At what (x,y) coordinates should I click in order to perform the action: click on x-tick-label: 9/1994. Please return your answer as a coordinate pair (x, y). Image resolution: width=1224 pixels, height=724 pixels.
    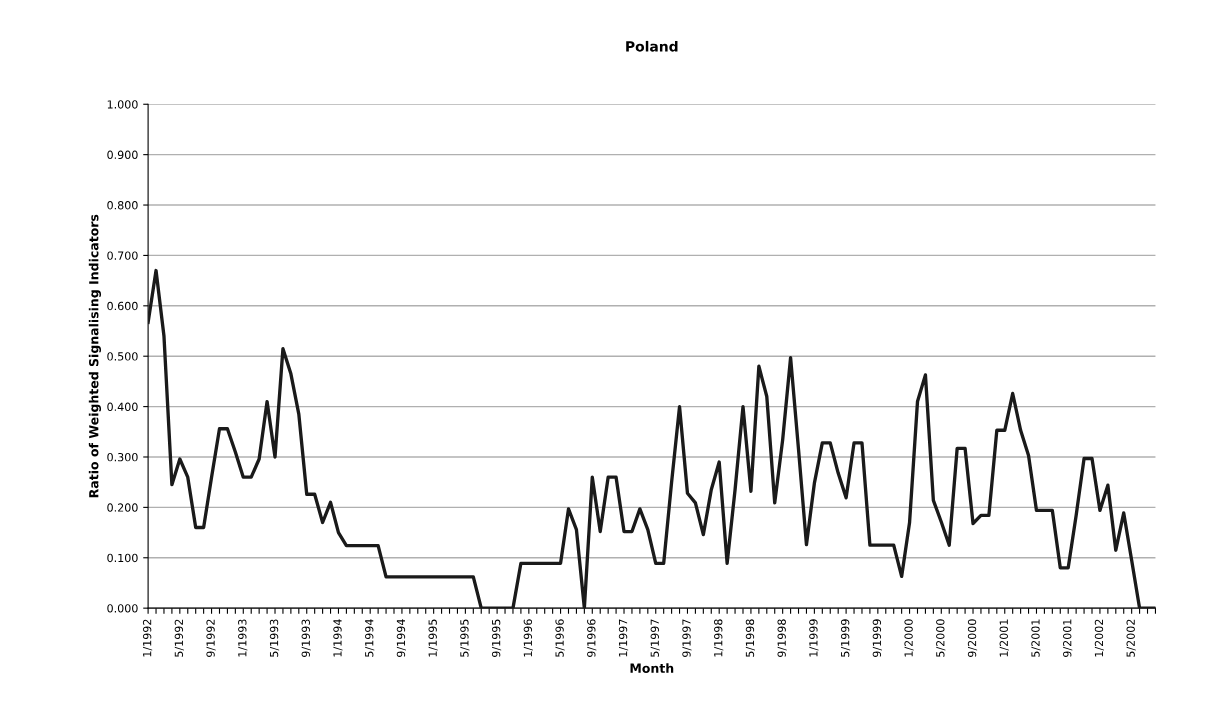
    Looking at the image, I should click on (401, 638).